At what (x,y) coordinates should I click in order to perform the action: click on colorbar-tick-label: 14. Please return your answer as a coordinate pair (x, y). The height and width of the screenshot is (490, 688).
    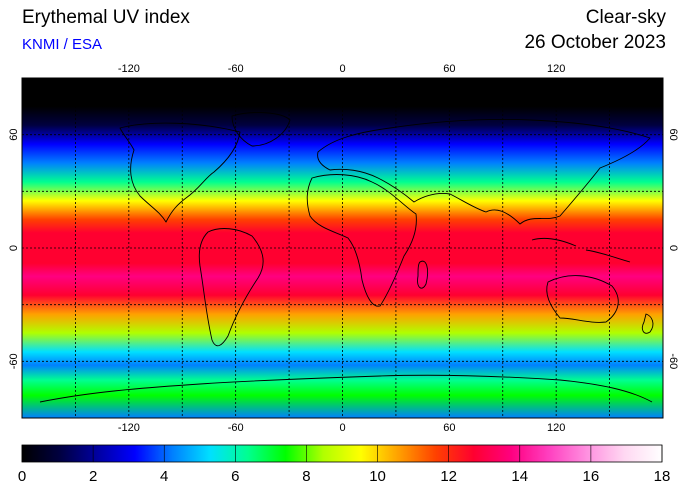
    Looking at the image, I should click on (519, 476).